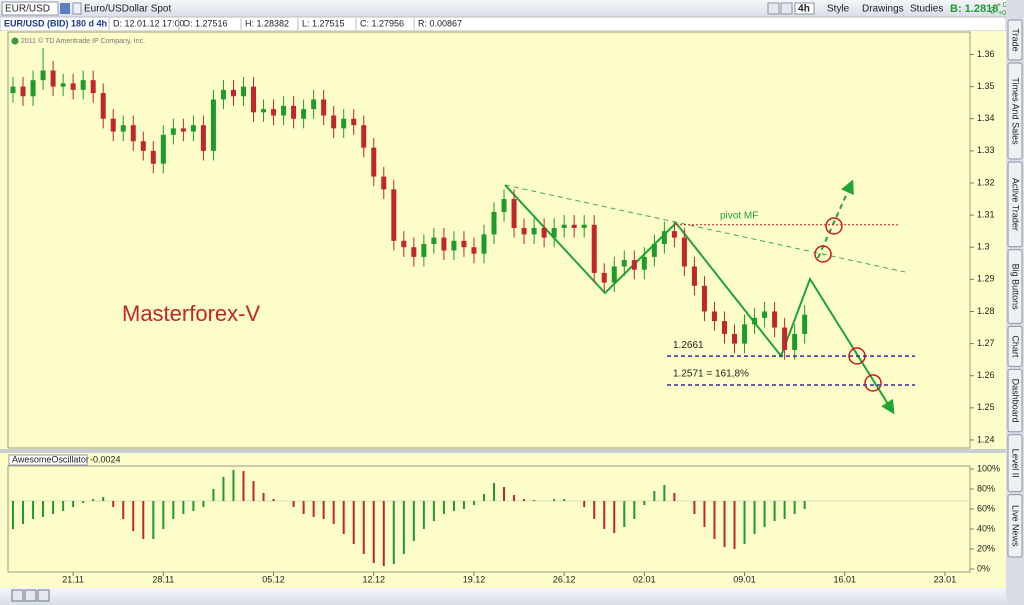 The height and width of the screenshot is (605, 1024). Describe the element at coordinates (149, 23) in the screenshot. I see `info-cell: D: 12.01.12 17:00` at that location.